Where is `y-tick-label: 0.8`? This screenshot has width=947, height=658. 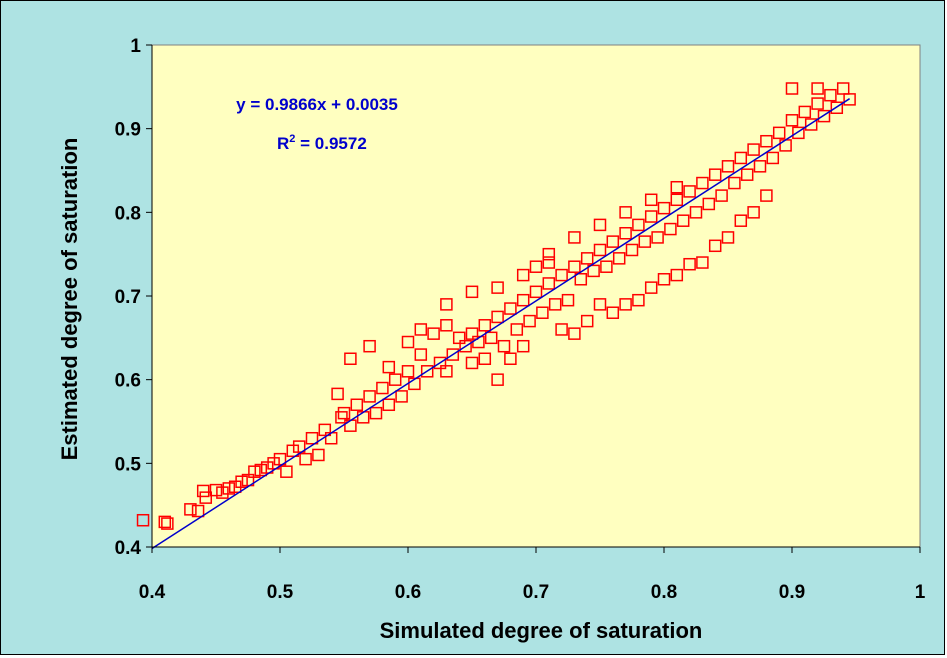
y-tick-label: 0.8 is located at coordinates (128, 213).